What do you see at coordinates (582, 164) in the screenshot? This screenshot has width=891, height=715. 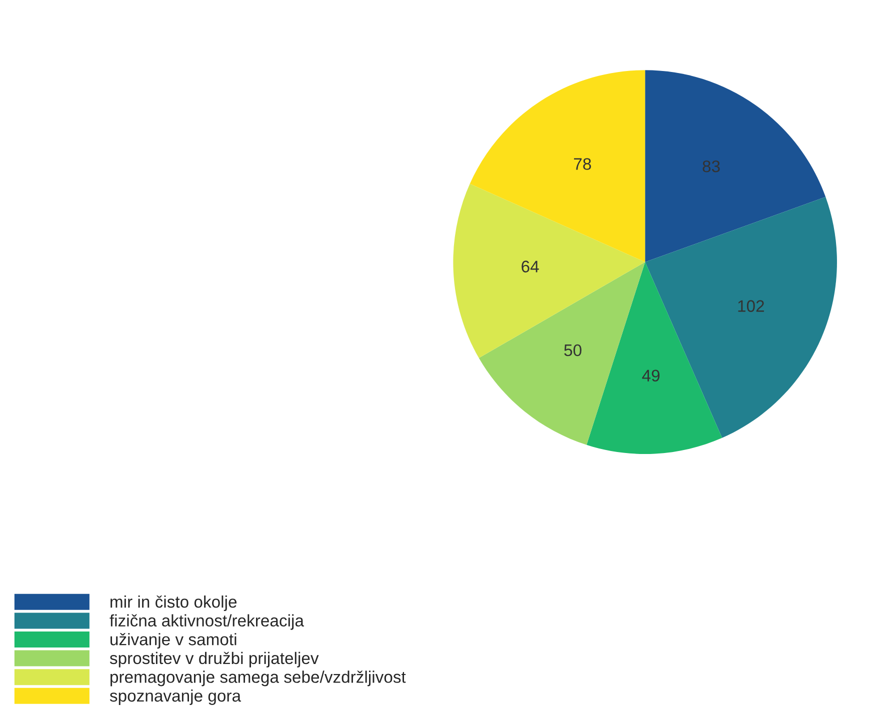 I see `data-label: 78` at bounding box center [582, 164].